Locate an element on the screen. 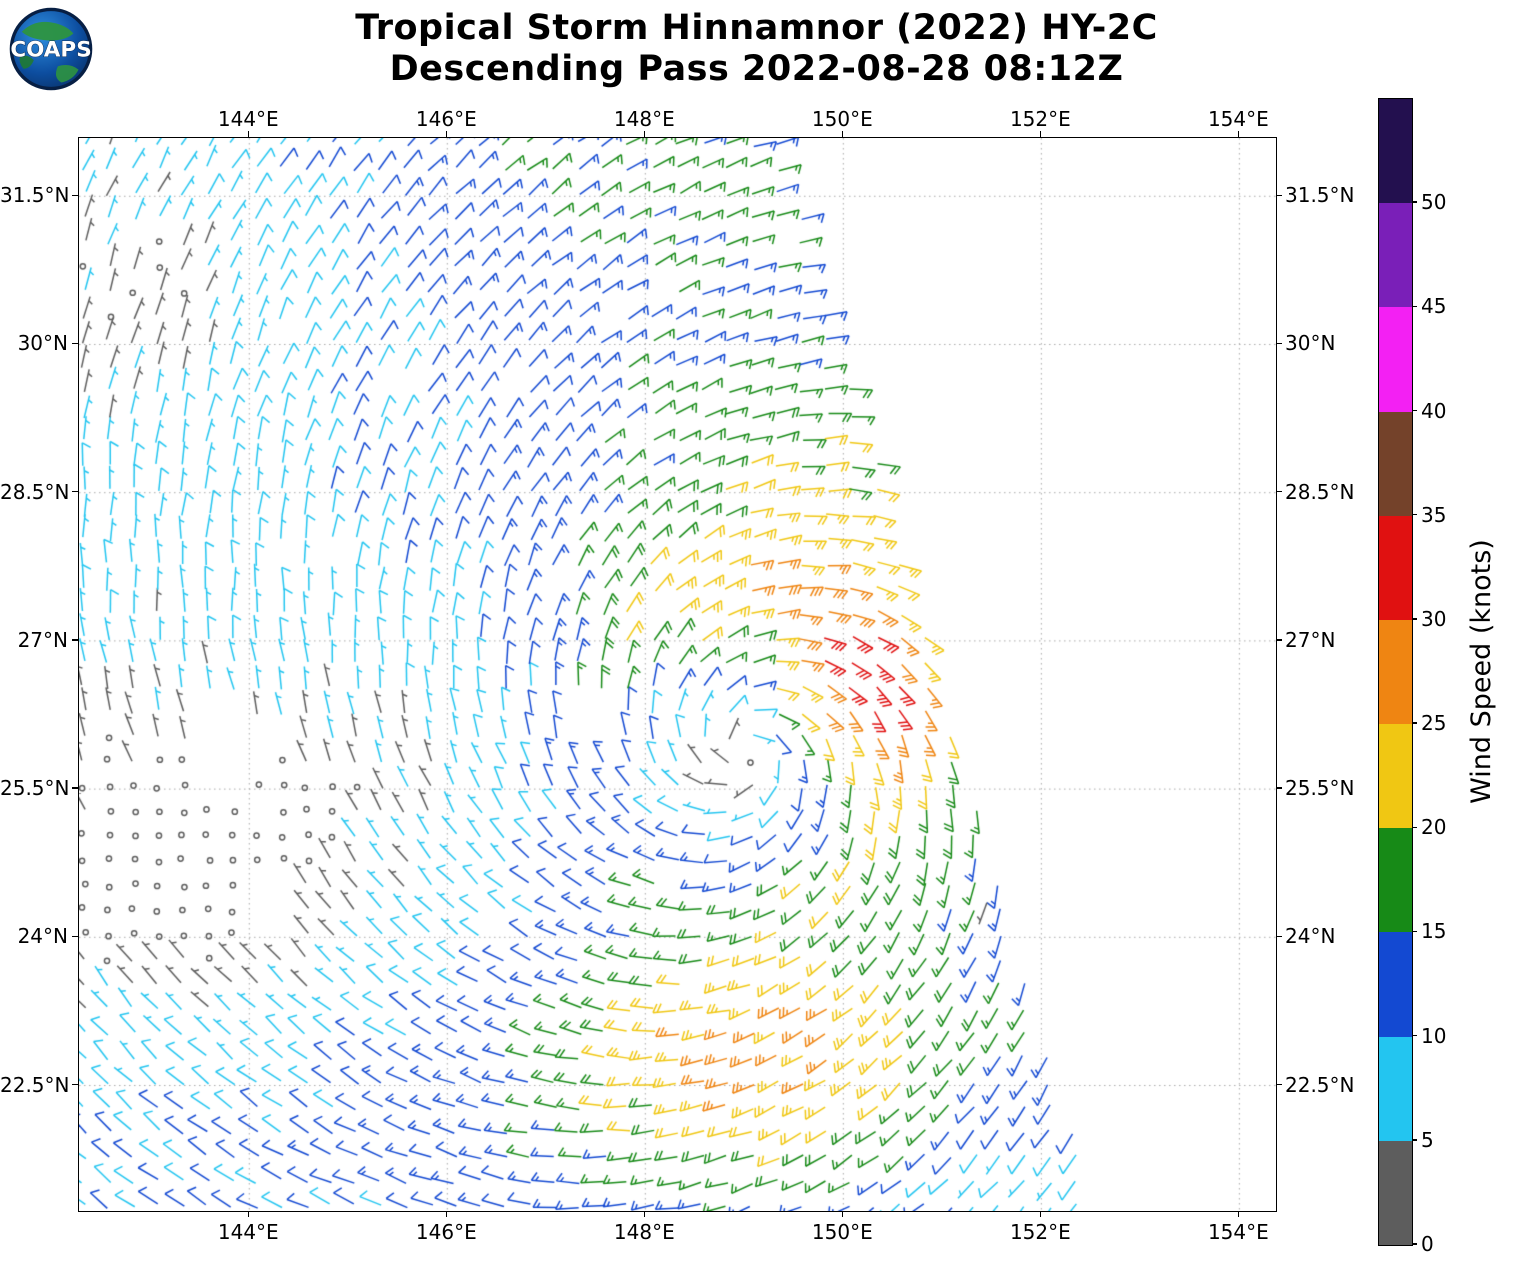 This screenshot has width=1513, height=1264. x-tick-label-bottom: 152°E is located at coordinates (1040, 1232).